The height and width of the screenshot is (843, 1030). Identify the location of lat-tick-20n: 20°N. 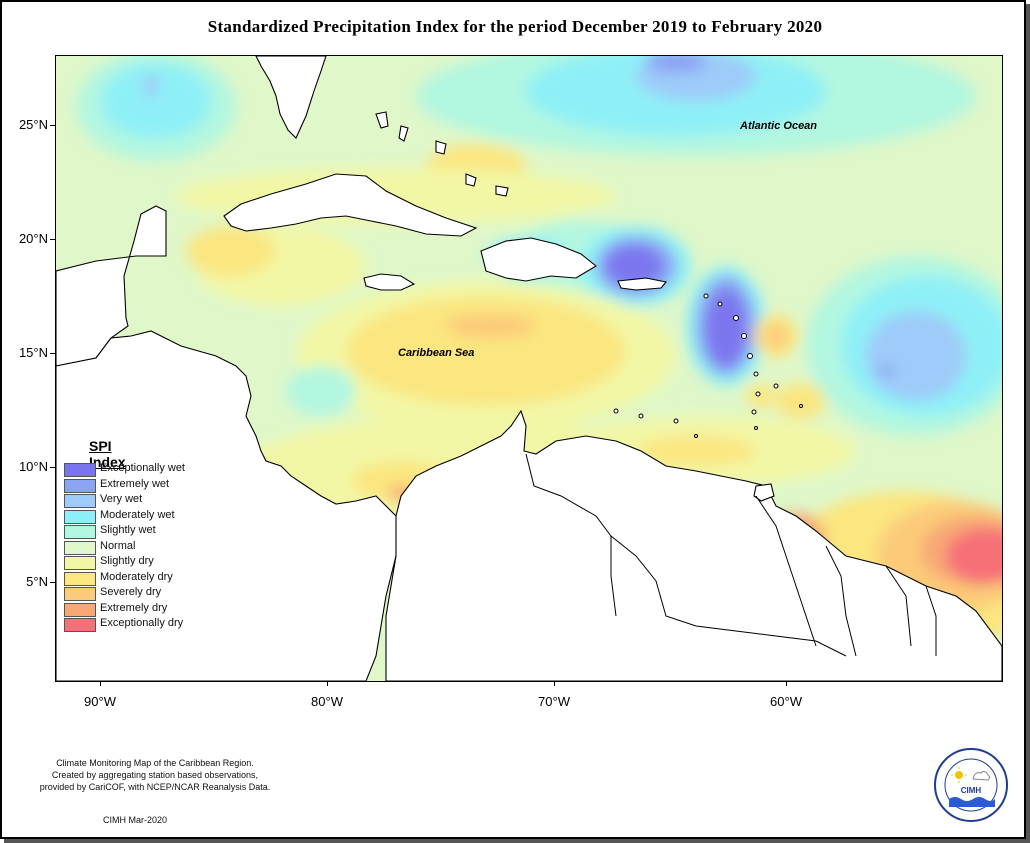
(33, 238).